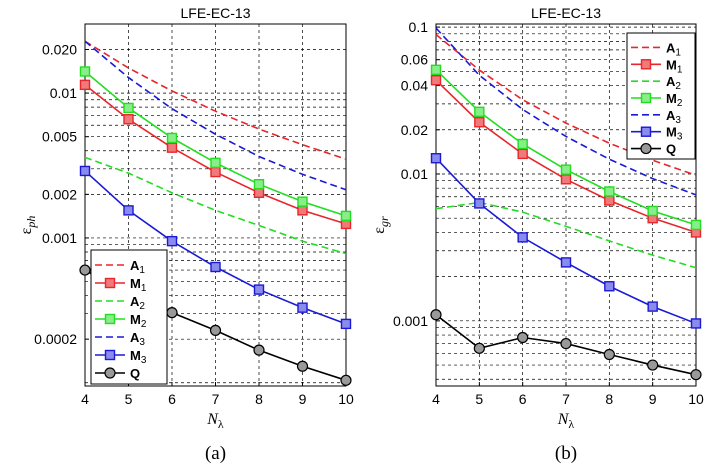  Describe the element at coordinates (59, 50) in the screenshot. I see `y-tick-label: 0.020` at that location.